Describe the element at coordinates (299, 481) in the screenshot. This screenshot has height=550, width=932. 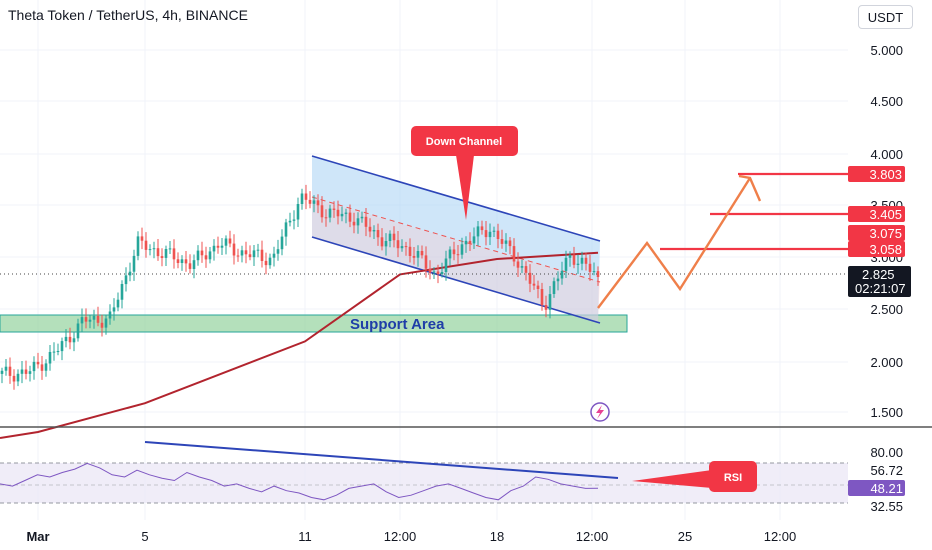
I see `rsi-line` at that location.